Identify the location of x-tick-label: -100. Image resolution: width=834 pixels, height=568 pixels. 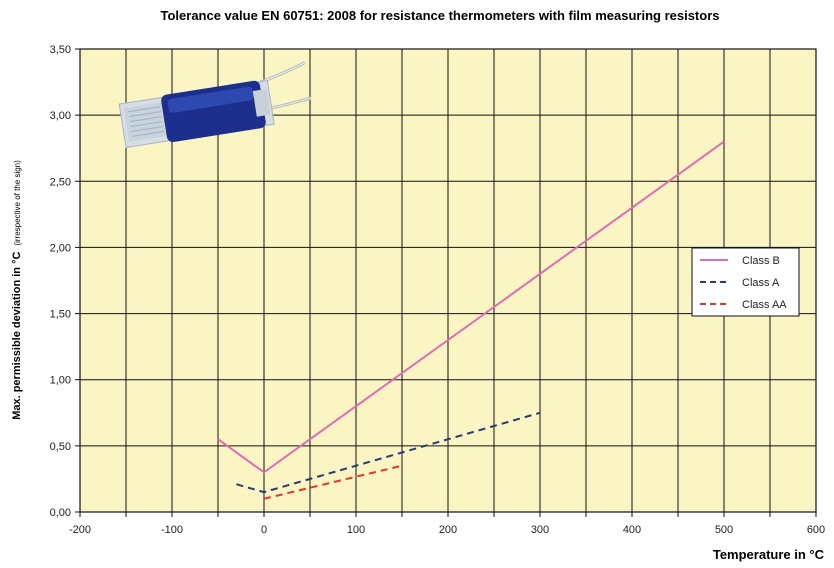
(172, 530).